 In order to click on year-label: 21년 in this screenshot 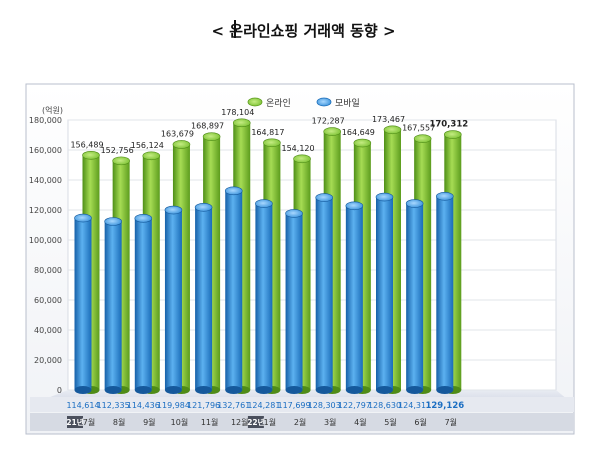, I will do `click(74, 422)`.